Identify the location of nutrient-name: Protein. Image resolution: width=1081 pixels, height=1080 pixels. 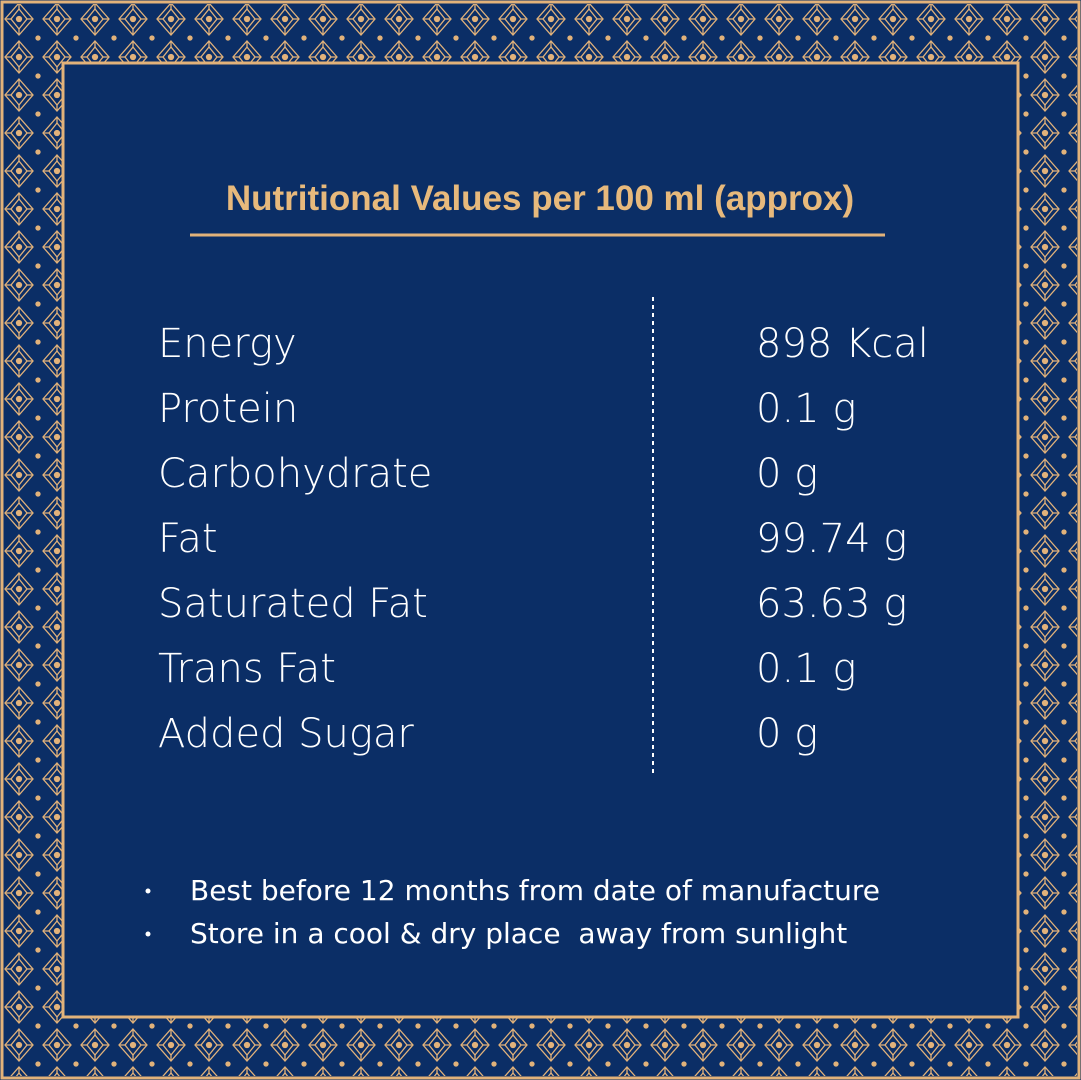
(228, 409).